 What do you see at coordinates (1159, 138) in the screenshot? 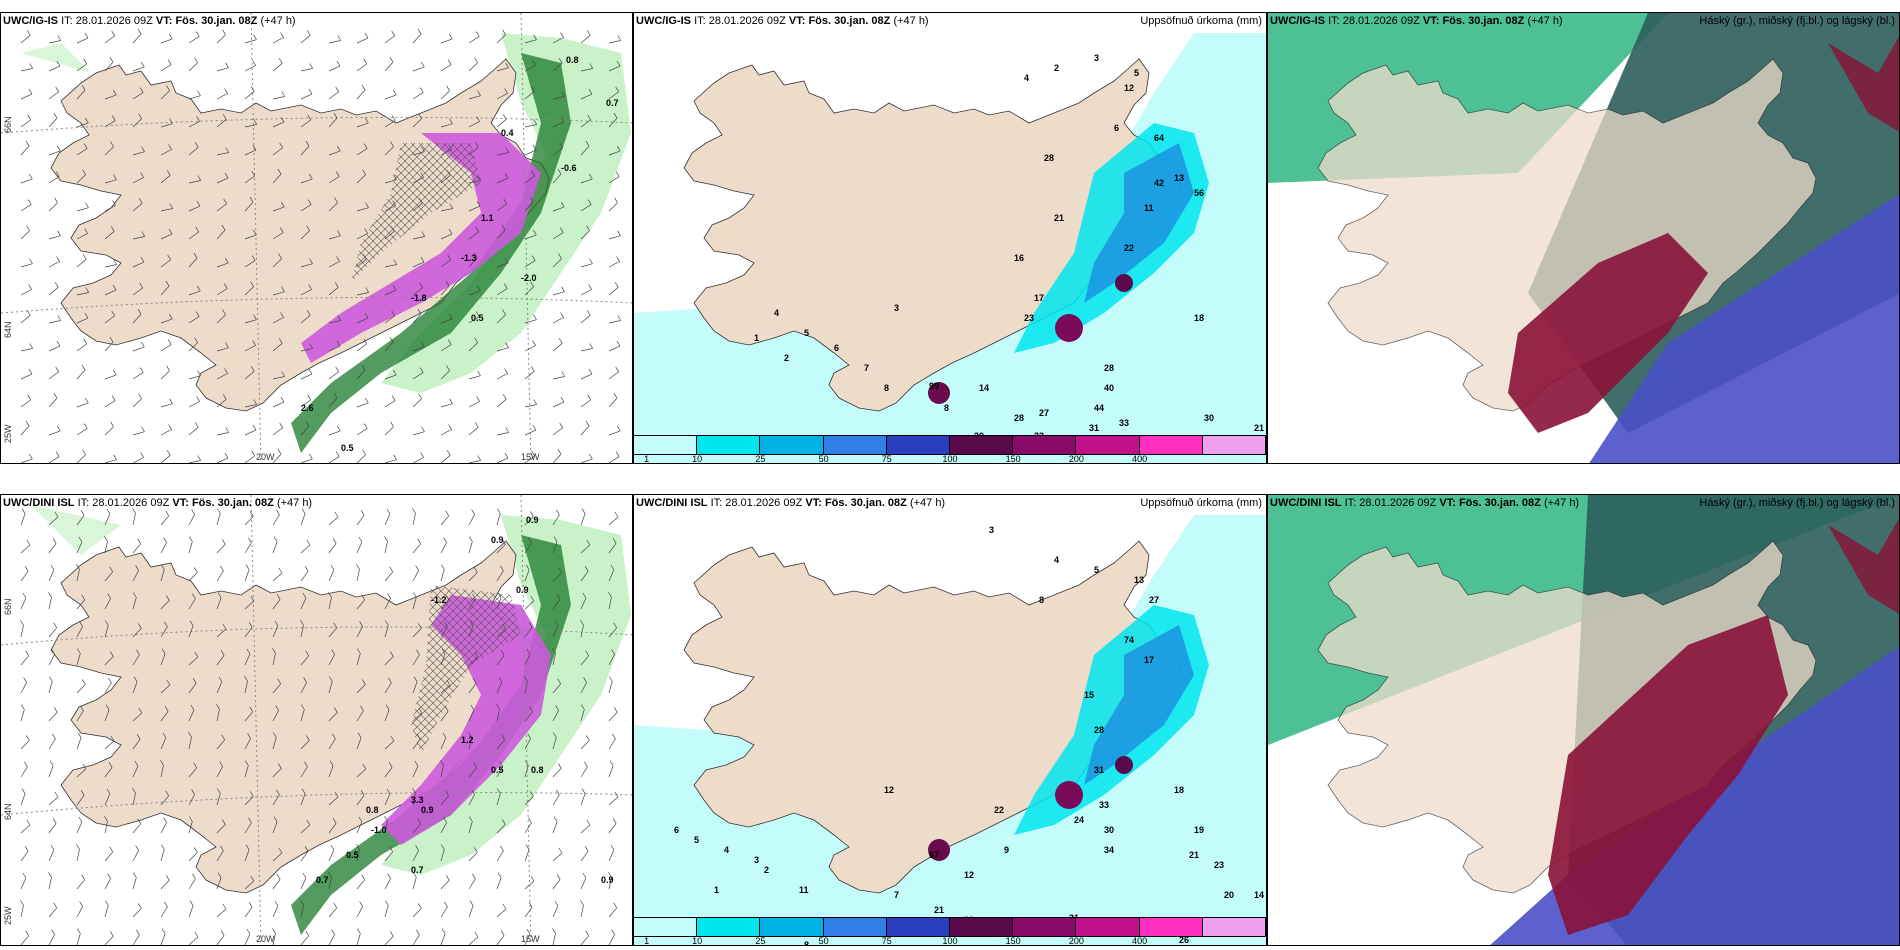
I see `map-value-label: 64` at bounding box center [1159, 138].